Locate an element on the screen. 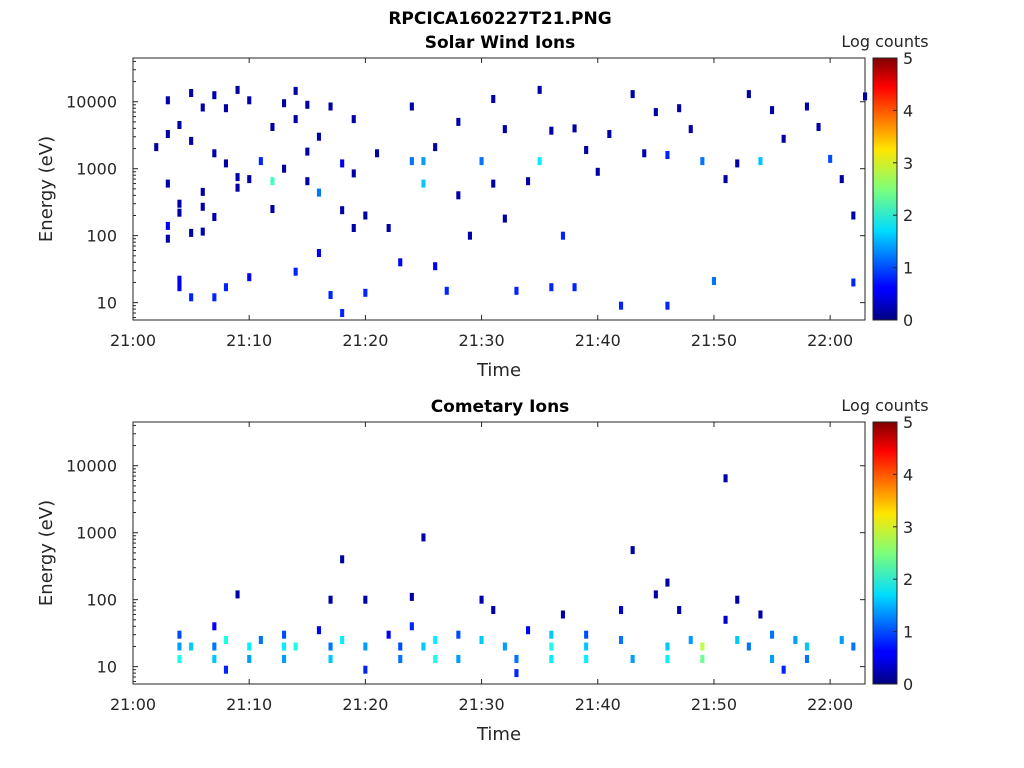 This screenshot has width=1024, height=768. colorbar-tick-label: 4 is located at coordinates (908, 474).